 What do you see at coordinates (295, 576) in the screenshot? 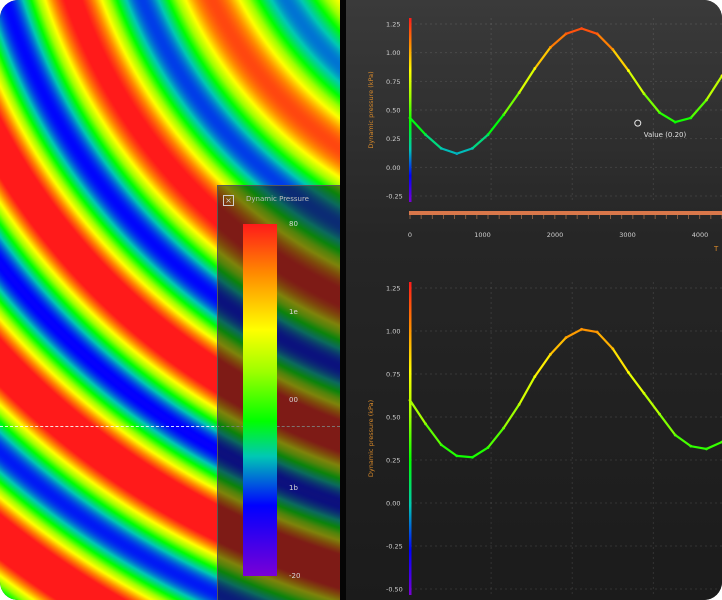
I see `legend-tick-label: -20` at bounding box center [295, 576].